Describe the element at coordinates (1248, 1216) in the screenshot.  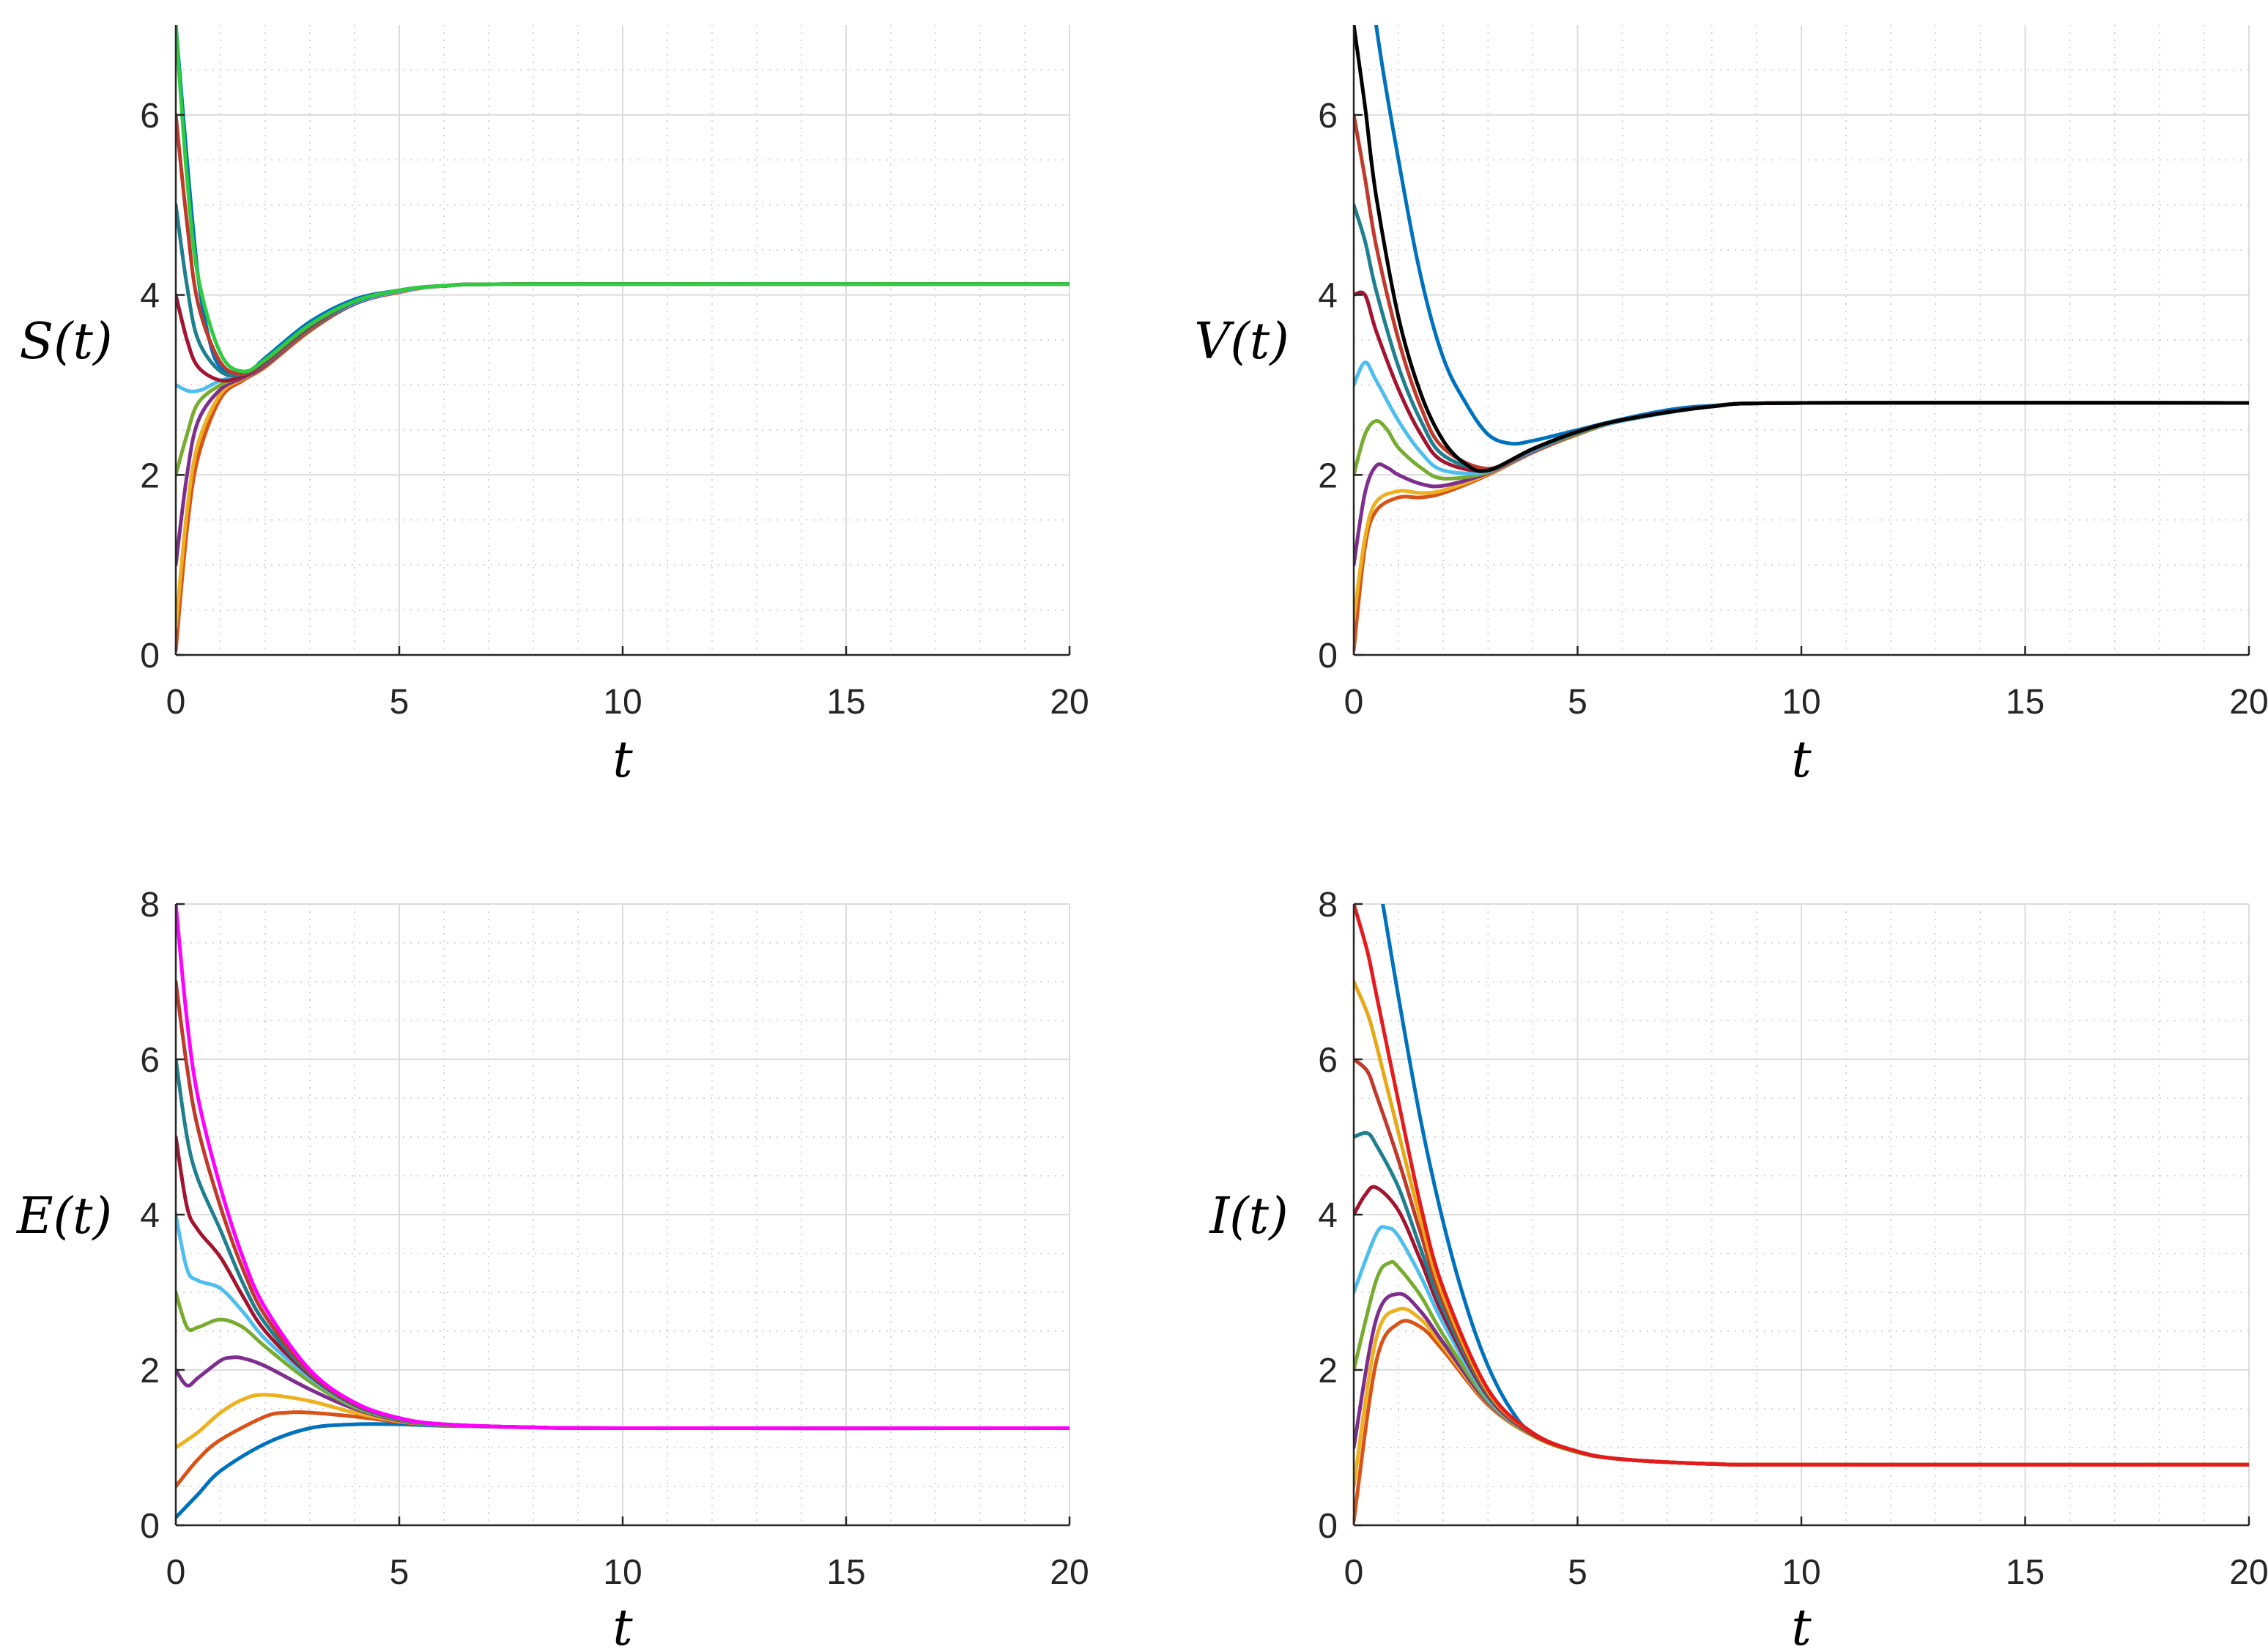
I see `y-axis-label: I(t)` at that location.